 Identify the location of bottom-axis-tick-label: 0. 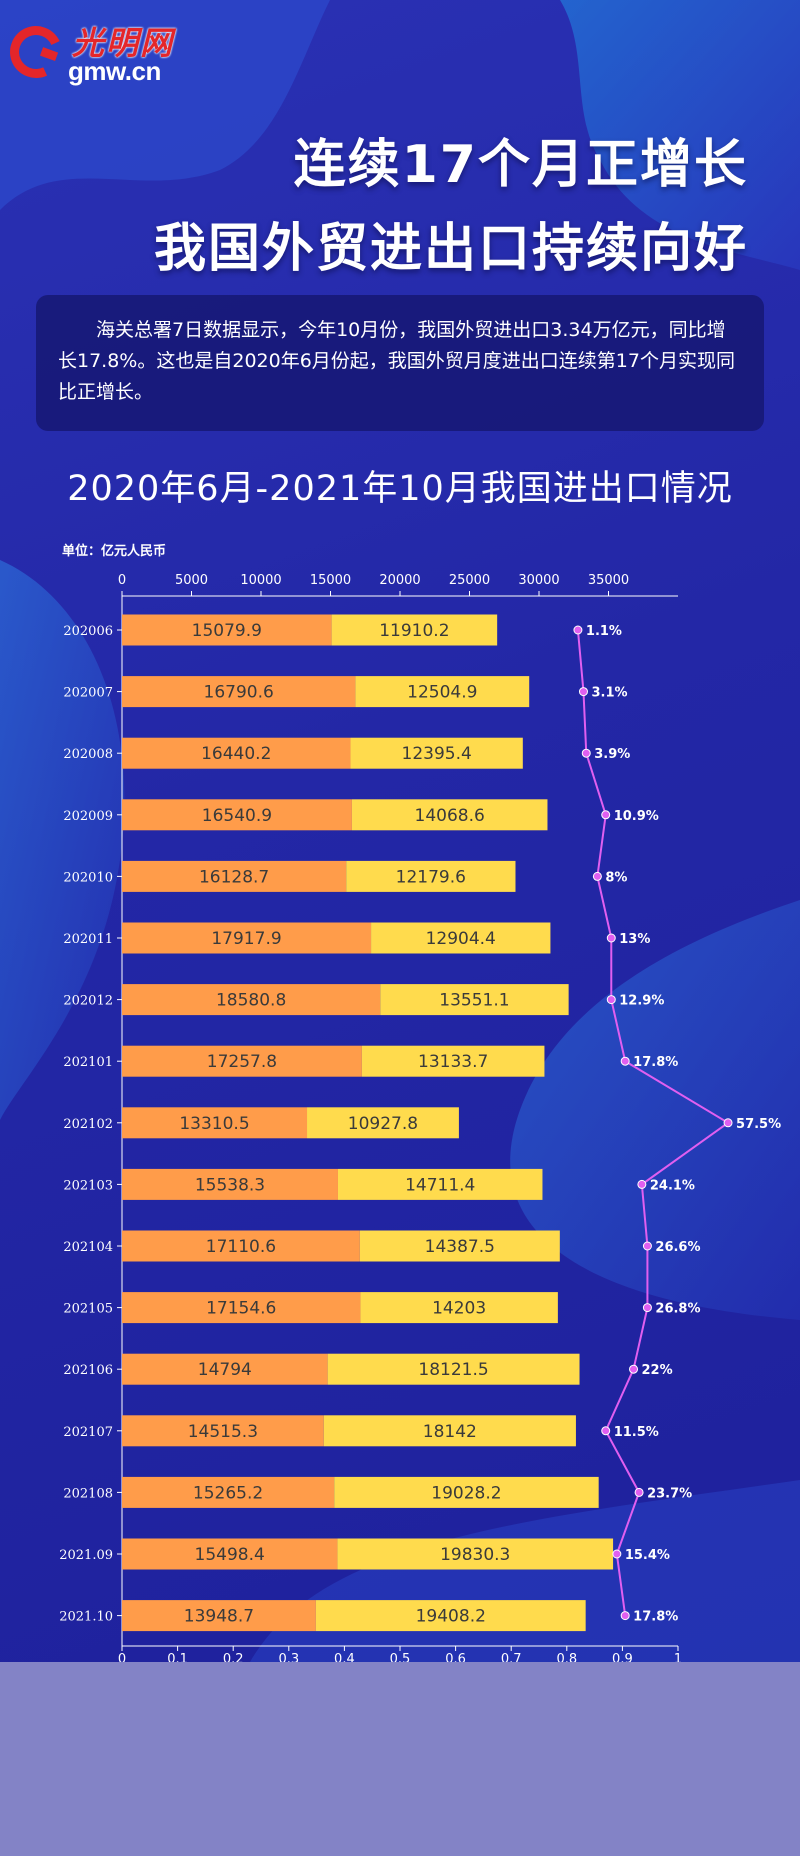
(122, 1657).